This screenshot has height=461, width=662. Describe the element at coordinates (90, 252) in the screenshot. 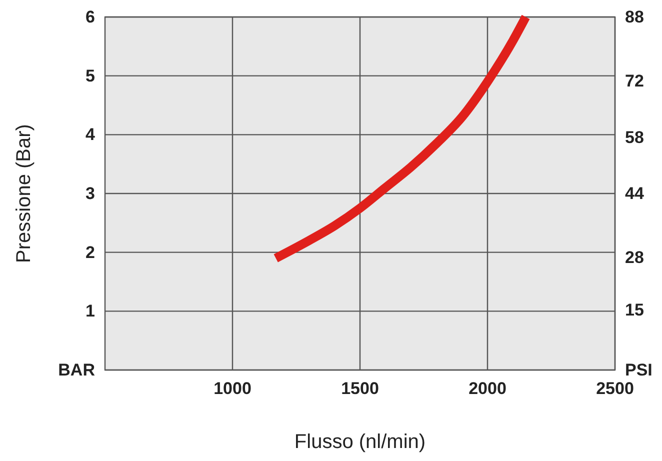

I see `y-tick-label: 2` at that location.